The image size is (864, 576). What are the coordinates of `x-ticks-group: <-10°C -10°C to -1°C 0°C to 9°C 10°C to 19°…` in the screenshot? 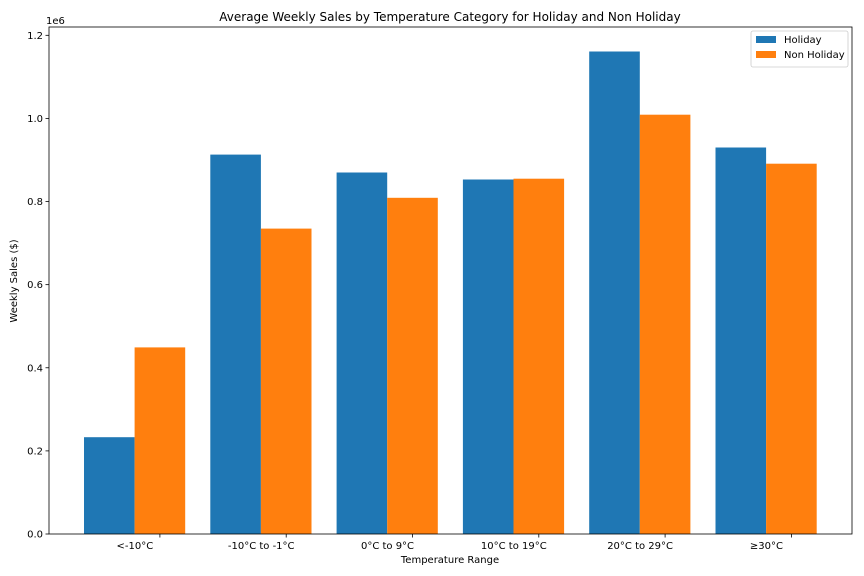 It's located at (454, 543).